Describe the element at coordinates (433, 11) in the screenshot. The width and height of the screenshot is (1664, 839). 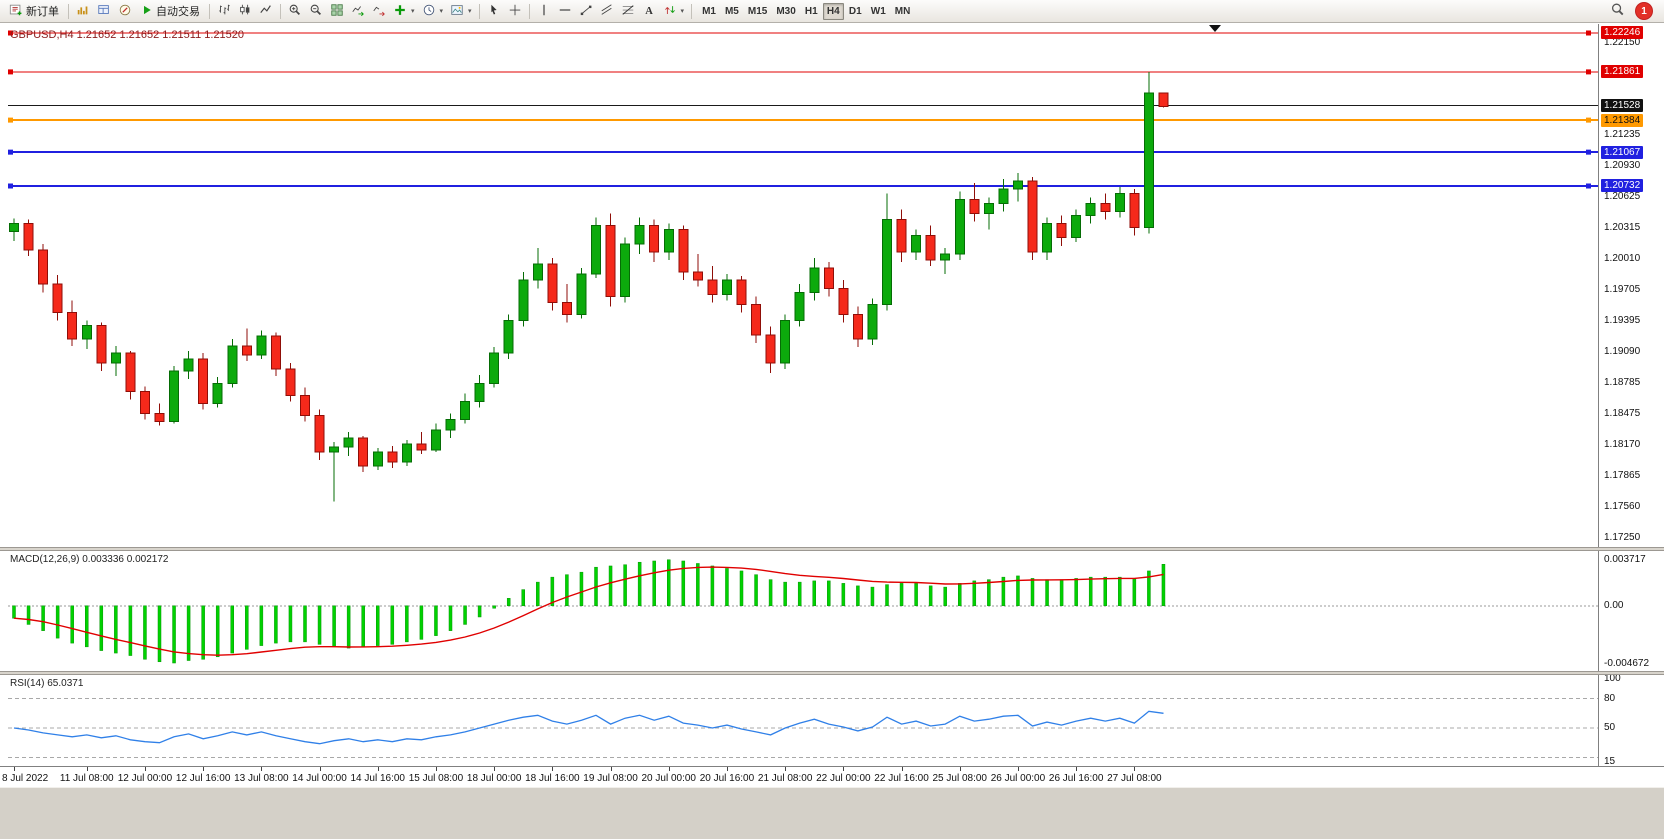
I see `periods-button: ▾` at that location.